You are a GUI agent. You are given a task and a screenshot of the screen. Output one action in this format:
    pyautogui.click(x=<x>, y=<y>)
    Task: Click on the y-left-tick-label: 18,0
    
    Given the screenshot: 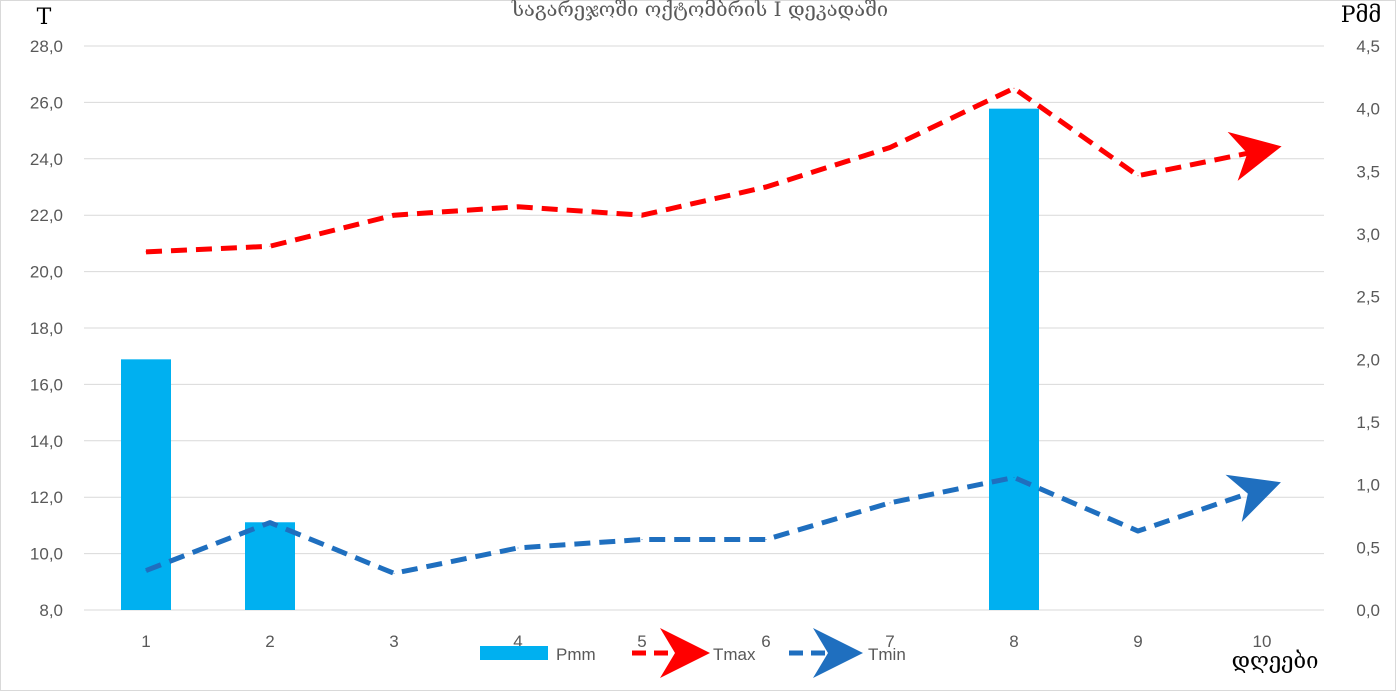 What is the action you would take?
    pyautogui.click(x=46, y=328)
    